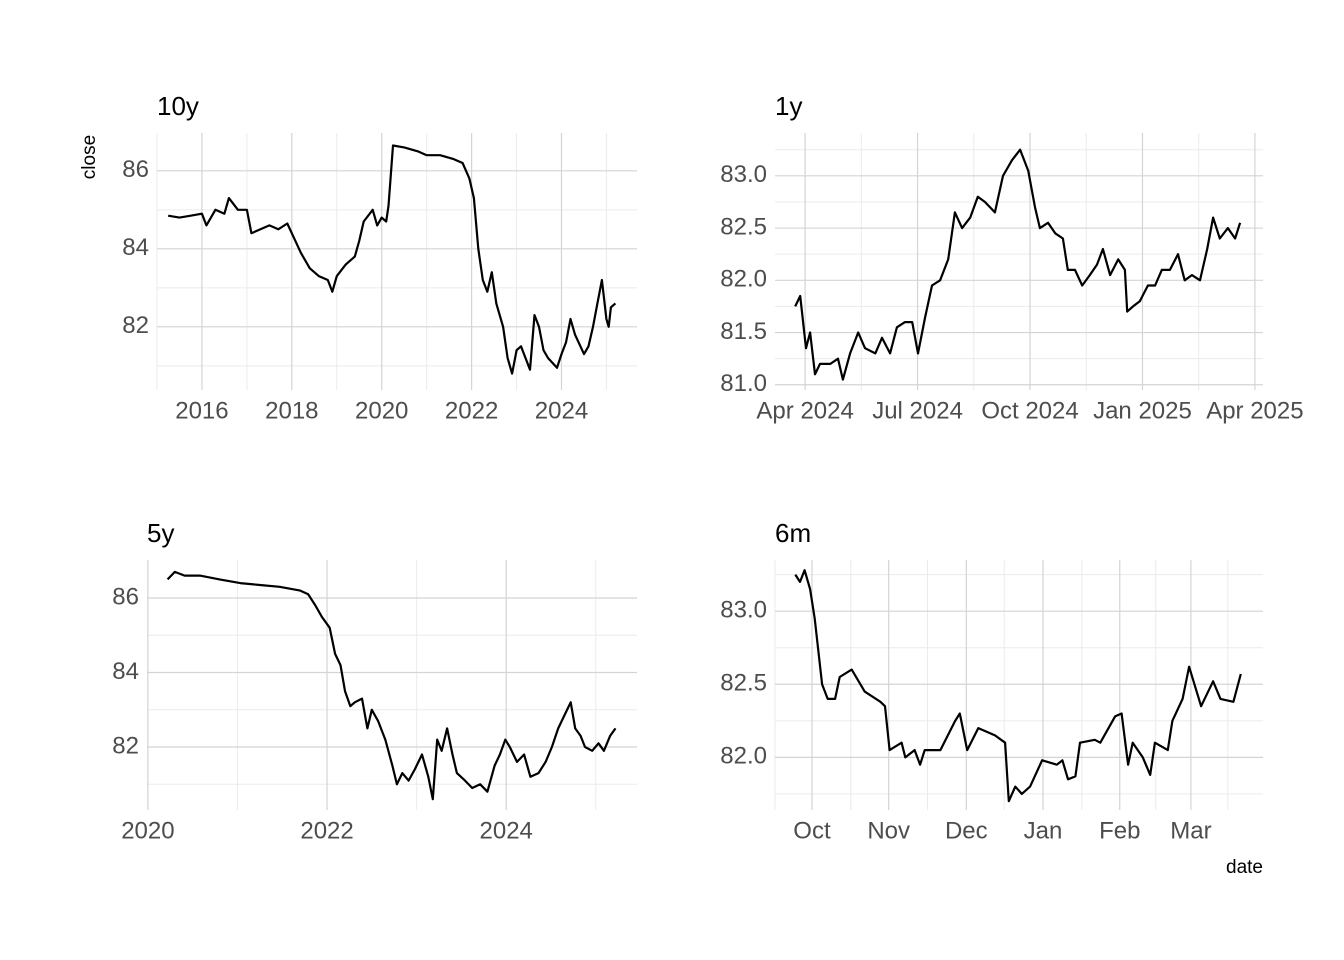  What do you see at coordinates (1029, 410) in the screenshot?
I see `x-tick-label: Oct 2024` at bounding box center [1029, 410].